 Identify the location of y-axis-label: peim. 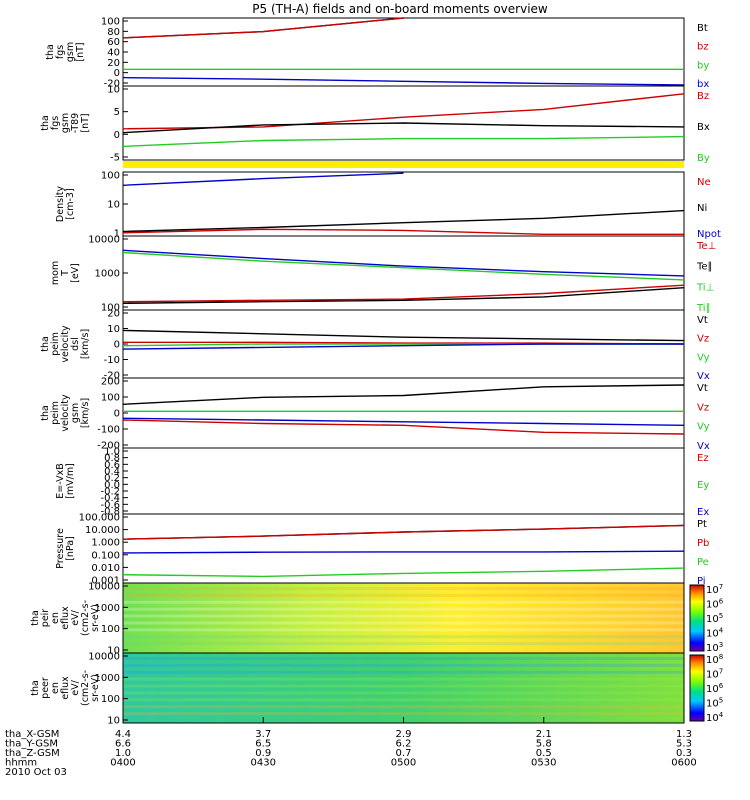
(55, 344).